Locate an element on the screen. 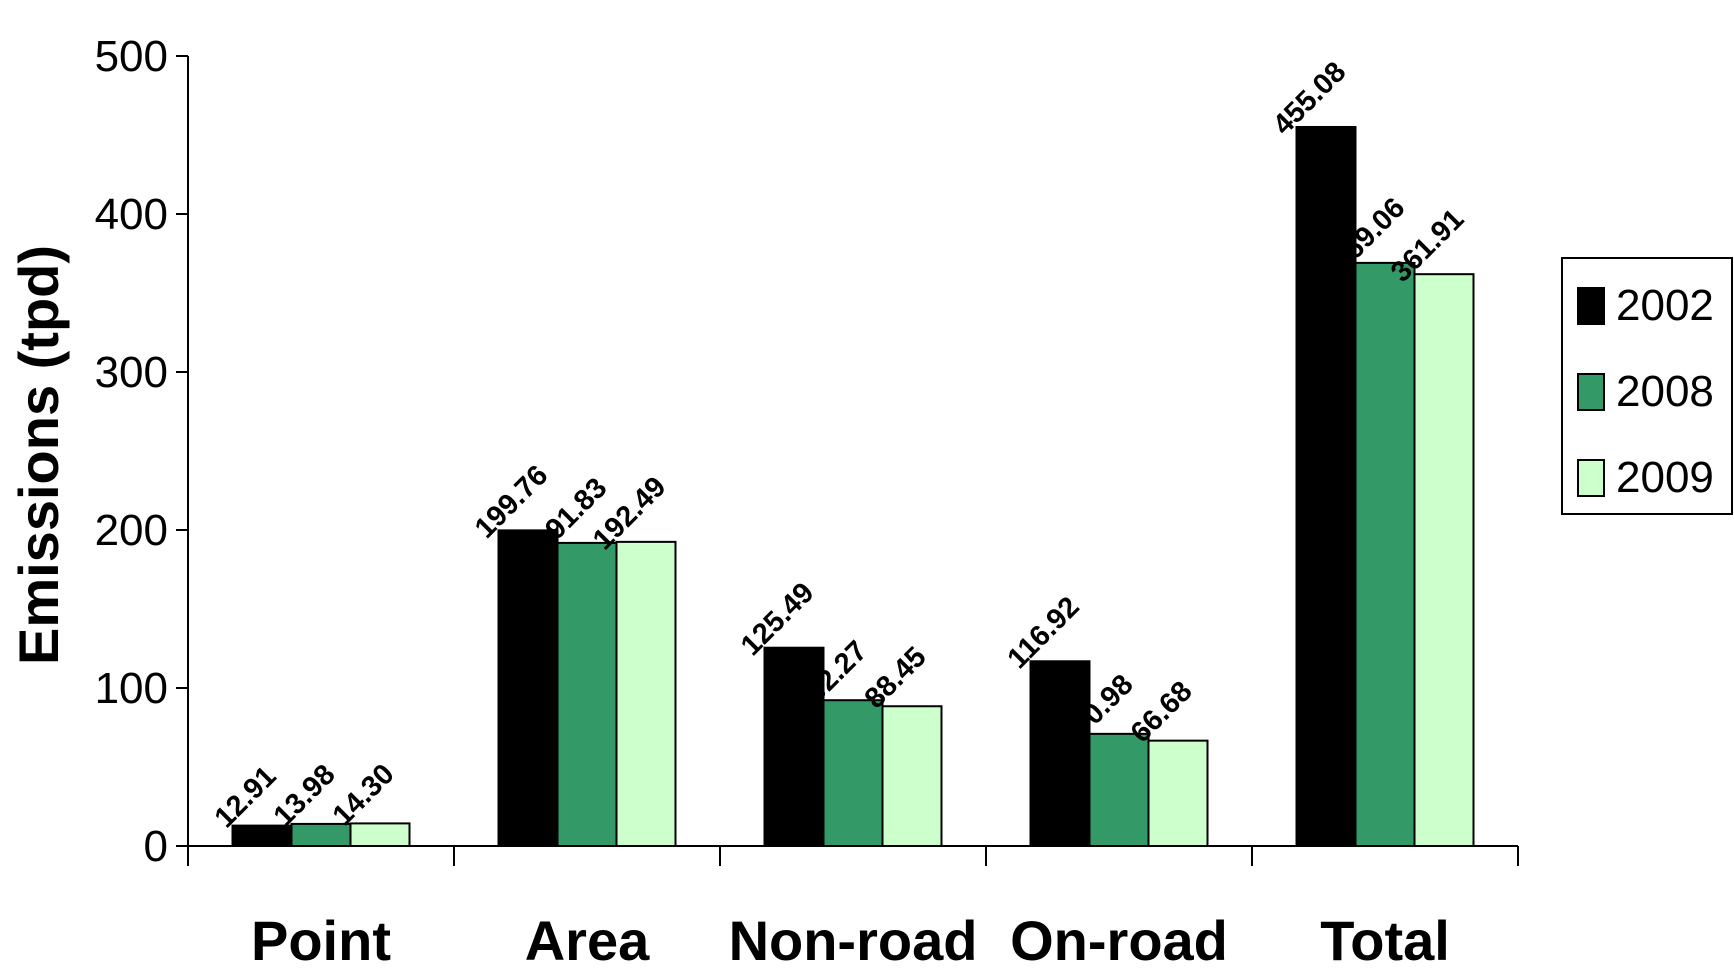  y-axis-title: Emissions (tpd) is located at coordinates (38, 455).